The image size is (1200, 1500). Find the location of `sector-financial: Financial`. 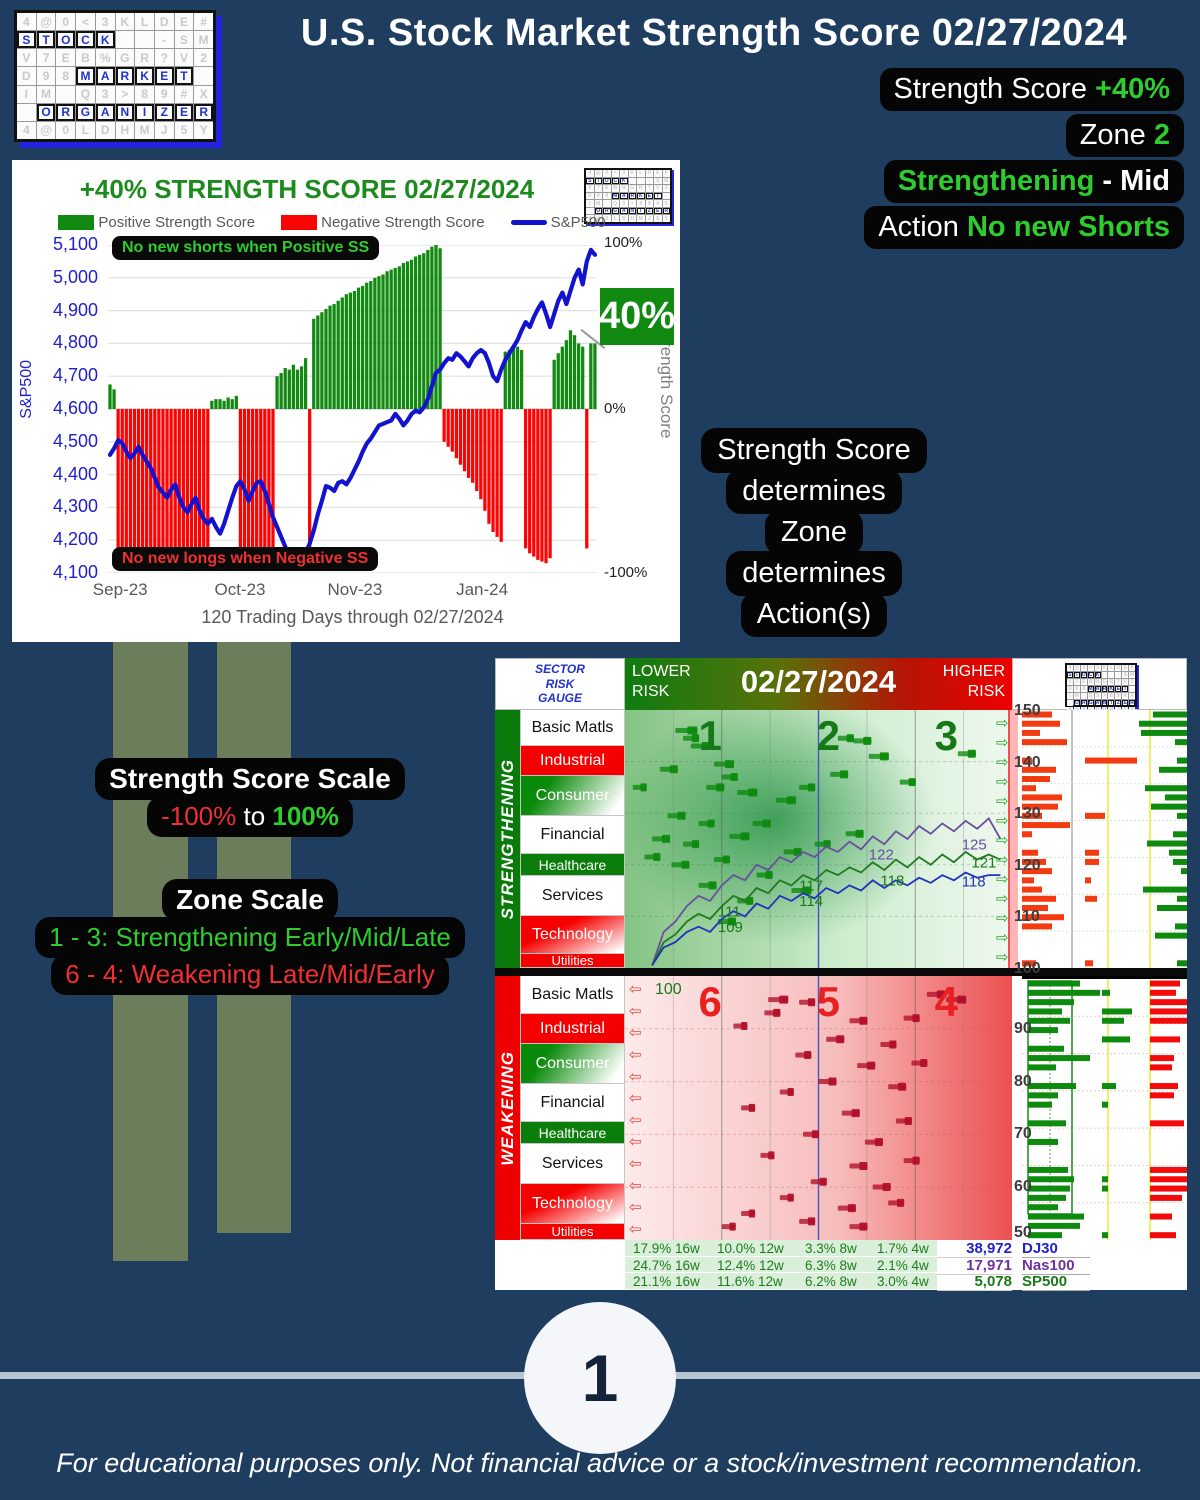

sector-financial: Financial is located at coordinates (572, 1103).